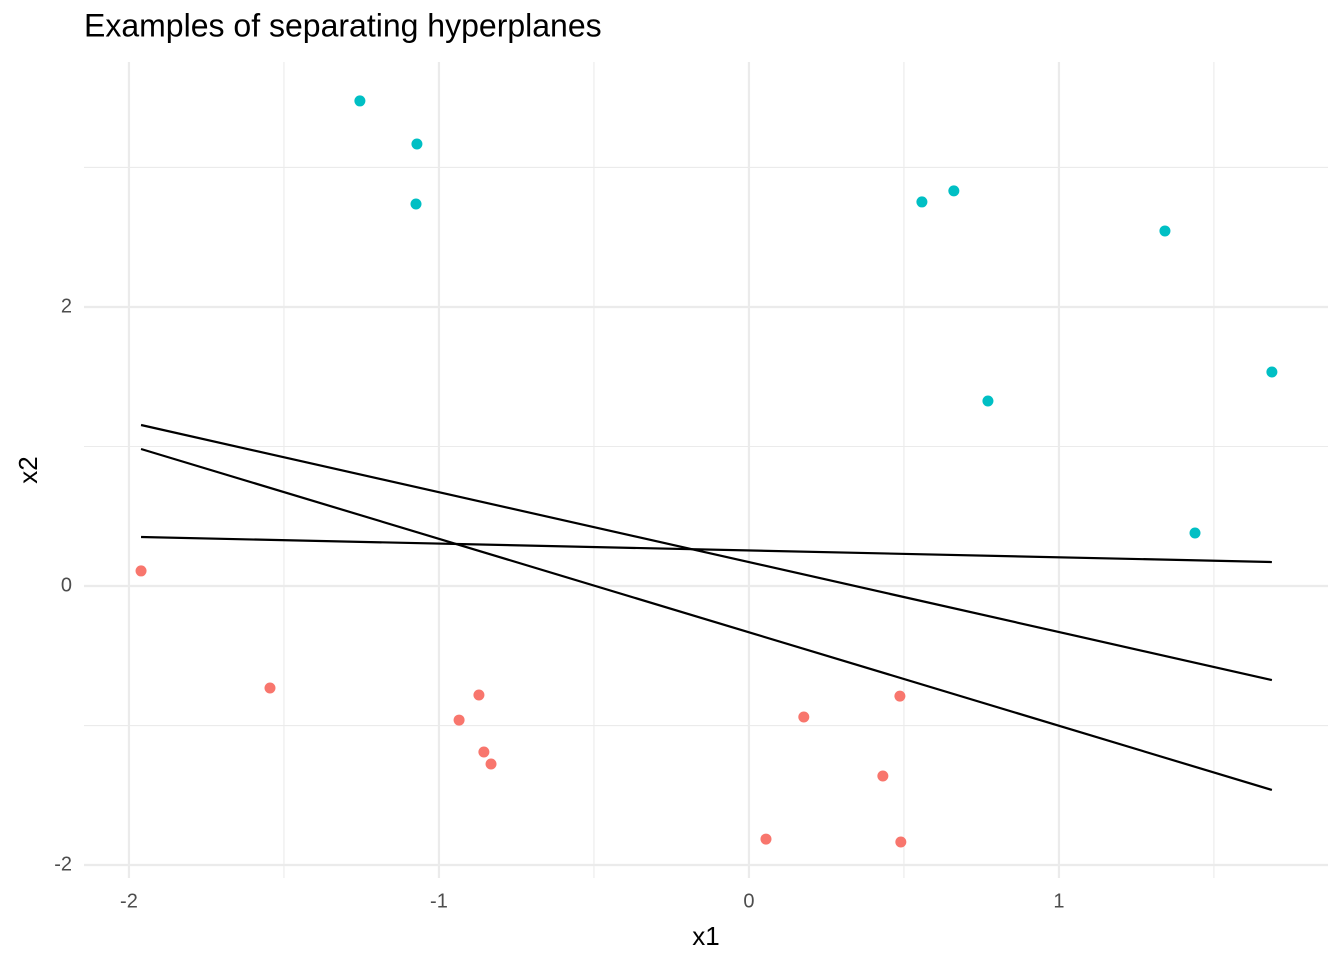 The height and width of the screenshot is (960, 1344). What do you see at coordinates (439, 901) in the screenshot?
I see `x-tick-label: -1` at bounding box center [439, 901].